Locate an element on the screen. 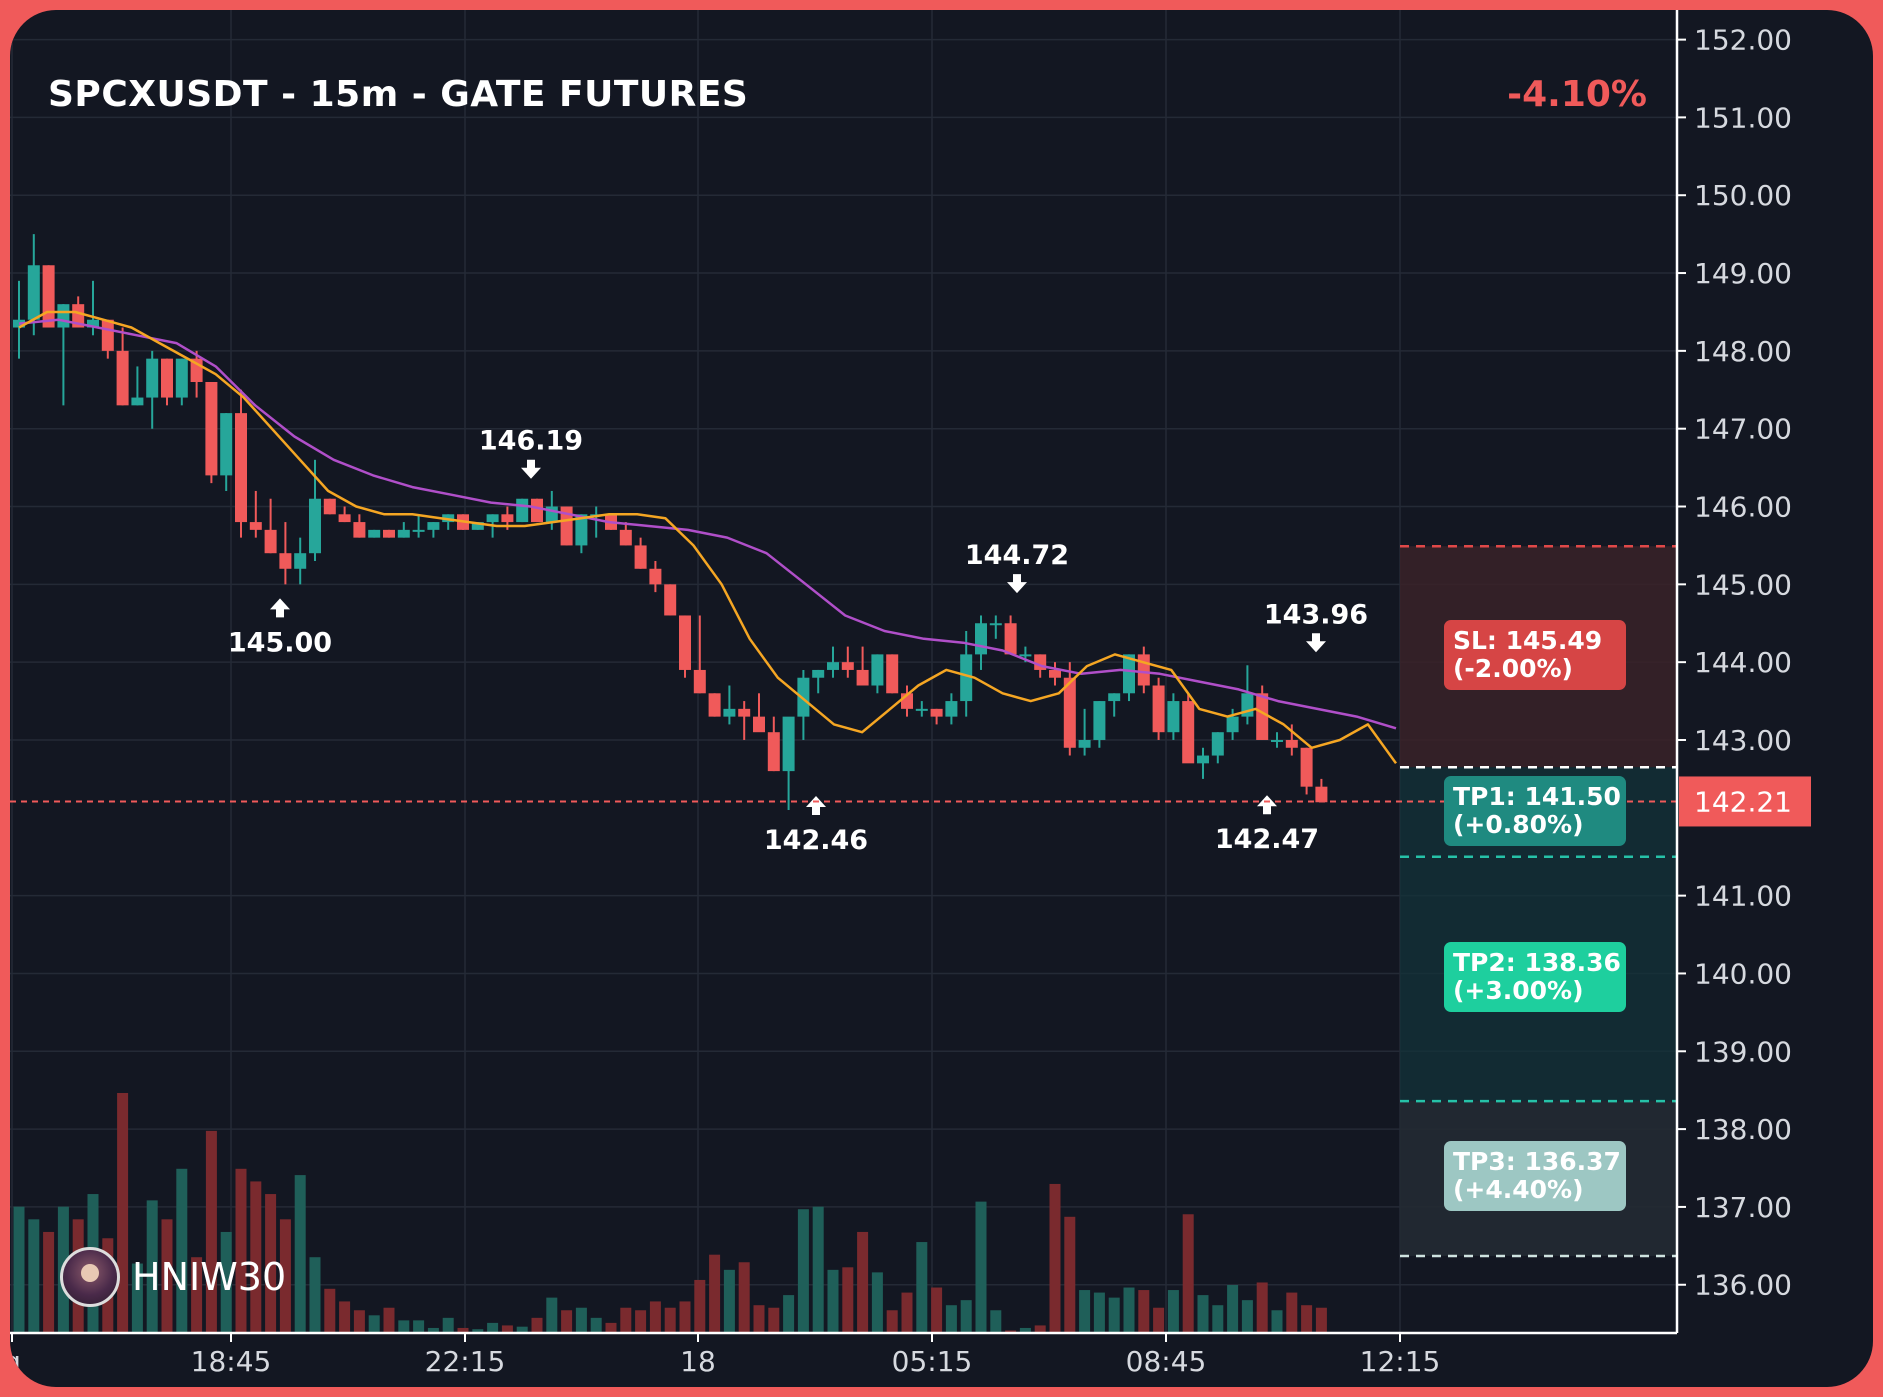 This screenshot has width=1883, height=1397. y-tick-label: 151.00 is located at coordinates (1743, 117).